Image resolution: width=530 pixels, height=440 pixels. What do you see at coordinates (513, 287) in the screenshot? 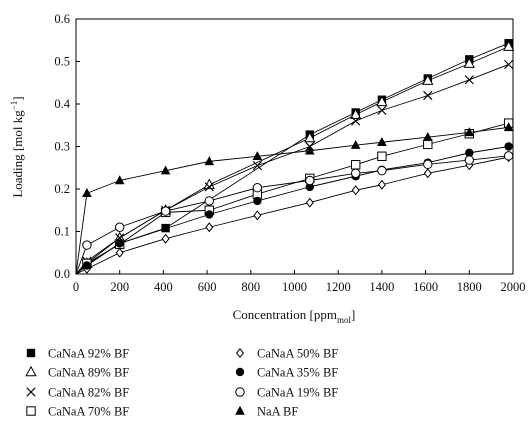
I see `x-tick-label: 2000` at bounding box center [513, 287].